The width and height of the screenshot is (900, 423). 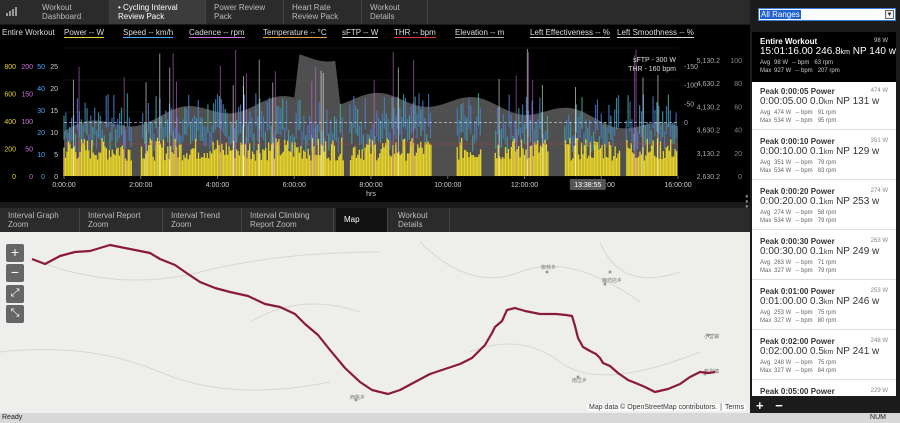 I want to click on range-card-avg-row: Avg 263 W -- bpm 71 rpm, so click(x=798, y=263).